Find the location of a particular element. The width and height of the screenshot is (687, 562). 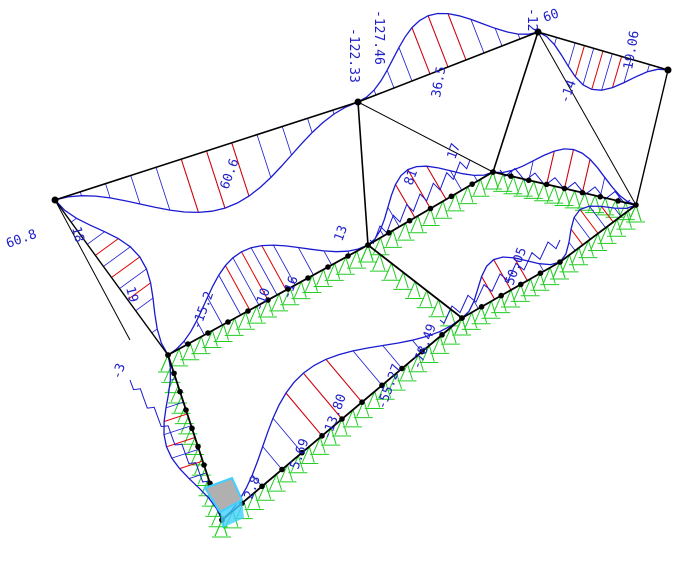

moment-label: -3 is located at coordinates (119, 372).